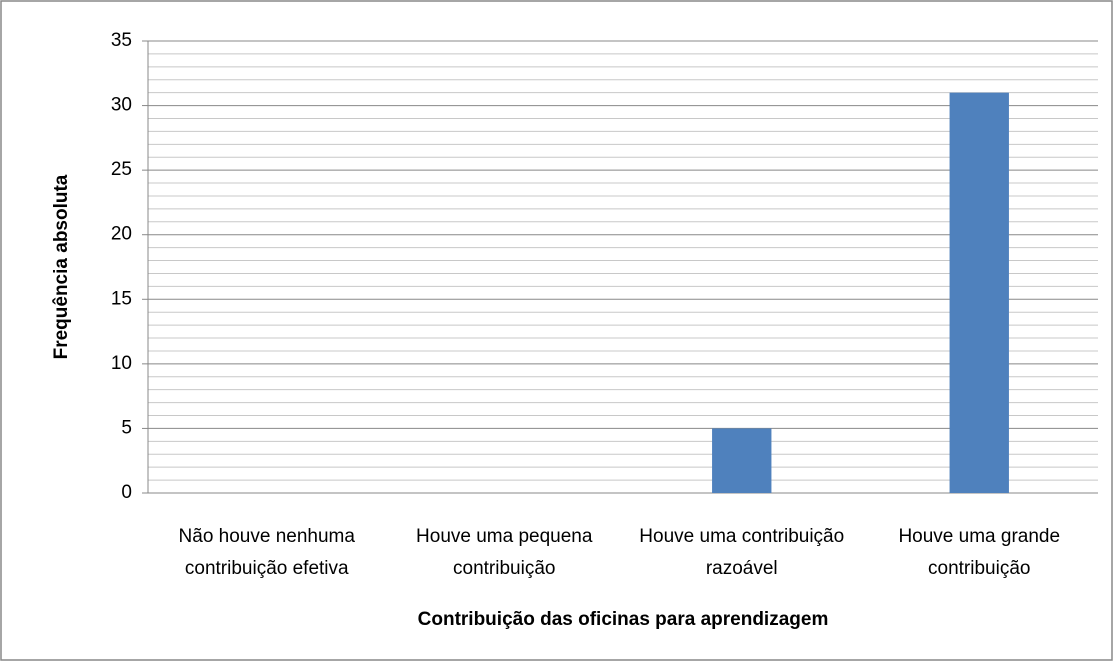 The height and width of the screenshot is (662, 1114). I want to click on x-tick-label: Houve uma grande contribuição, so click(979, 552).